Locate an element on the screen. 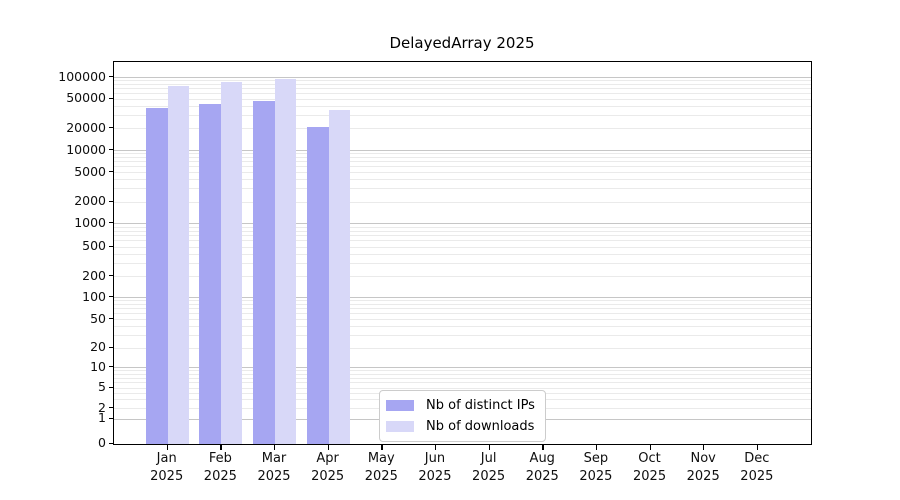 This screenshot has height=500, width=900. y-tick-label: 1000 is located at coordinates (90, 222).